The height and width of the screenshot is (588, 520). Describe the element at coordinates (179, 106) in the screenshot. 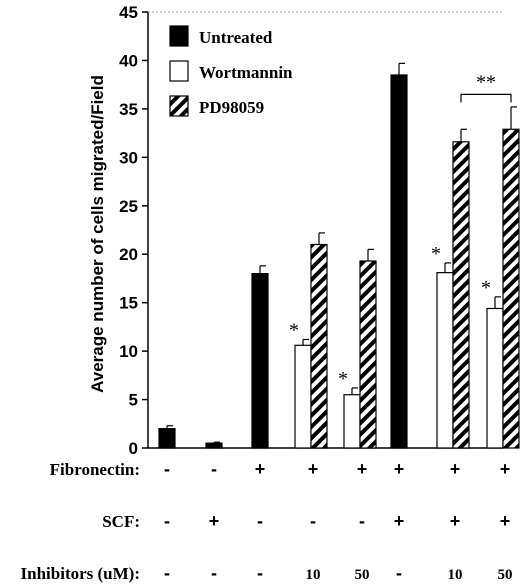

I see `legend-swatch-pd98059` at that location.